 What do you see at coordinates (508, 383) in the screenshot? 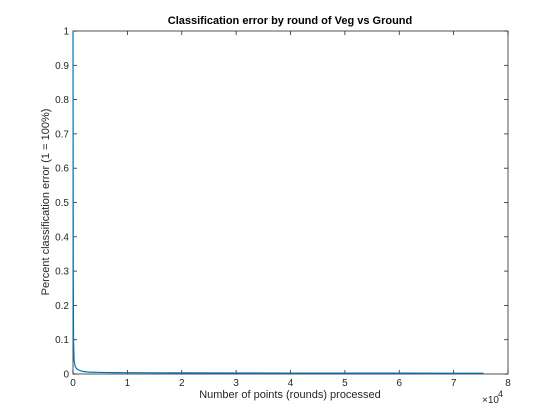
I see `x-tick-label: 8` at bounding box center [508, 383].